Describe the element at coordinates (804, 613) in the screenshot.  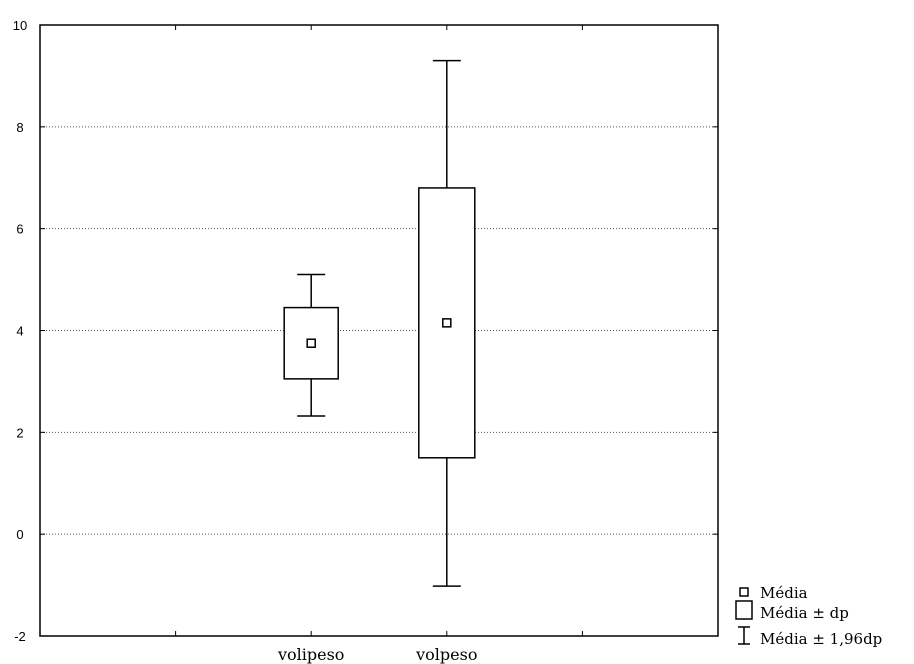
I see `legend-label: Média ± dp` at that location.